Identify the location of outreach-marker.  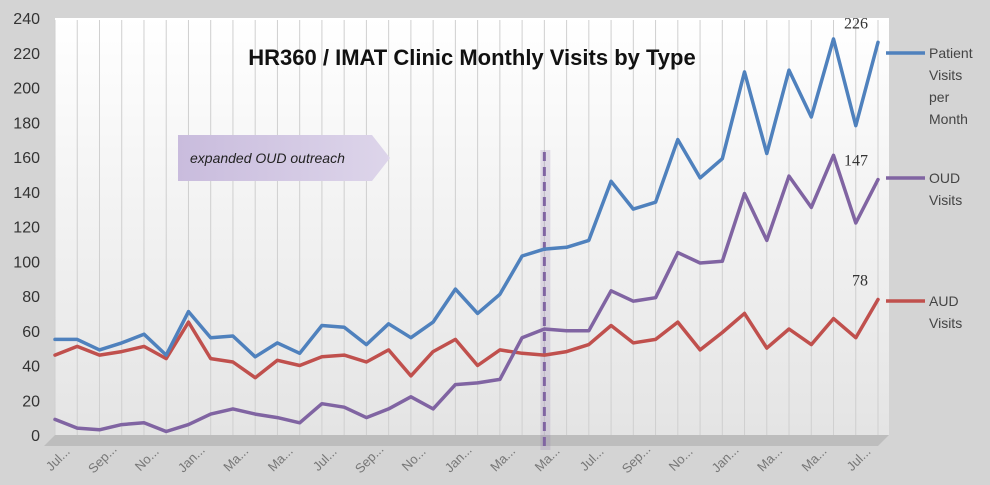
(545, 300).